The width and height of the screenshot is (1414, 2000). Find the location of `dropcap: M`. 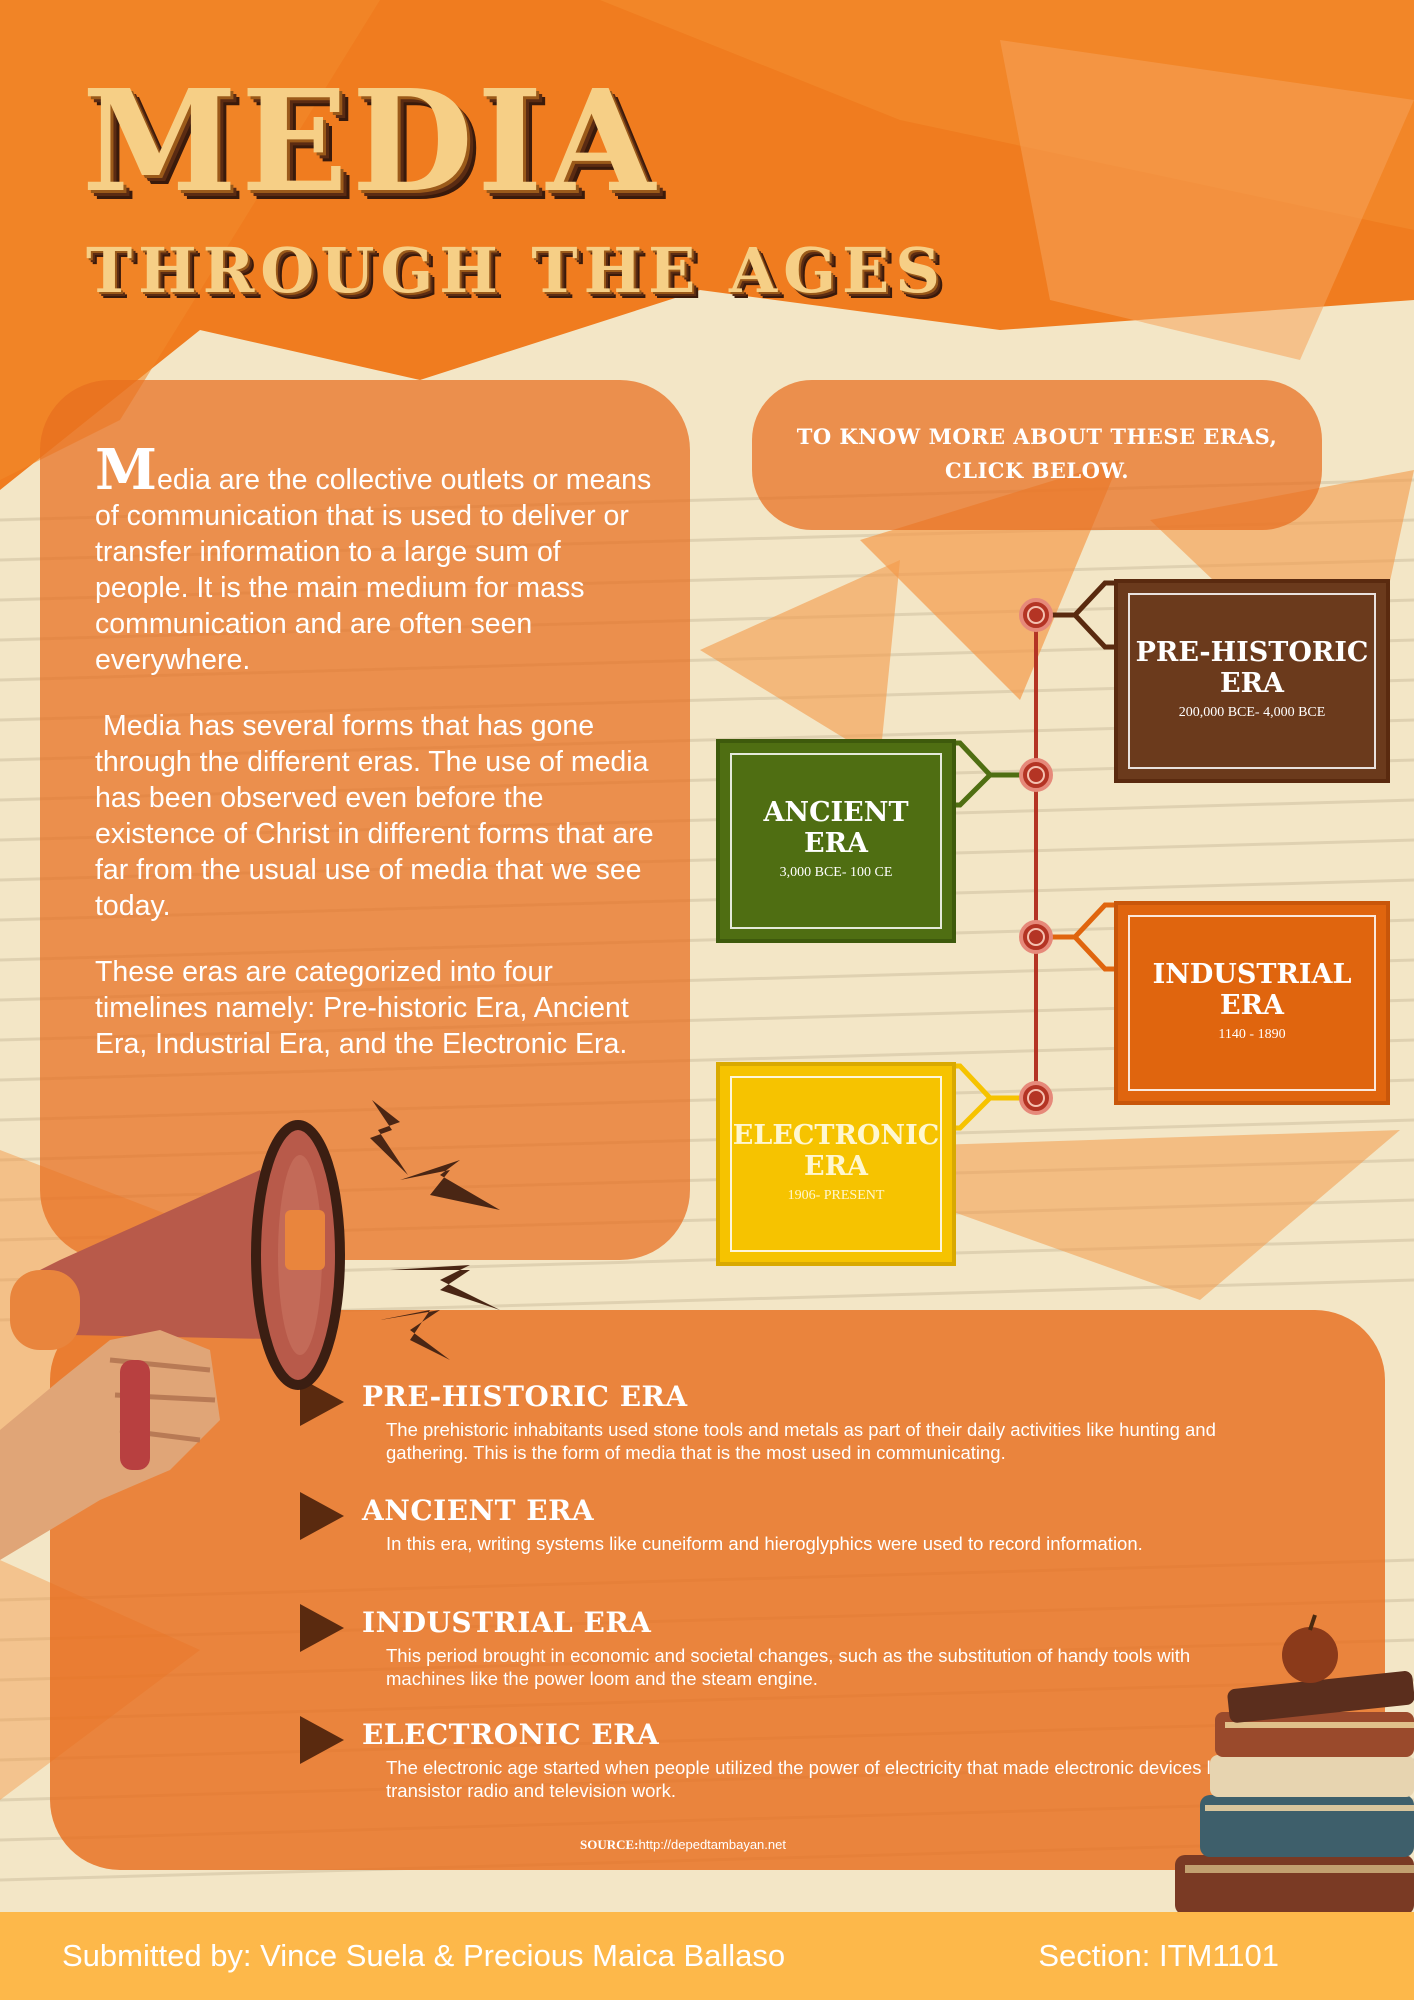

dropcap: M is located at coordinates (126, 470).